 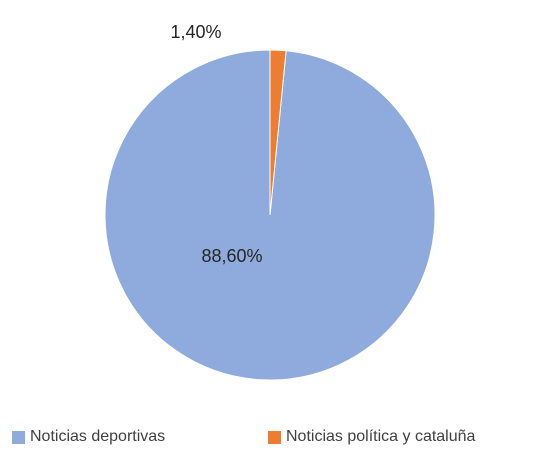 I want to click on pie-data-labels: 88,60% 1,40%, so click(x=216, y=144).